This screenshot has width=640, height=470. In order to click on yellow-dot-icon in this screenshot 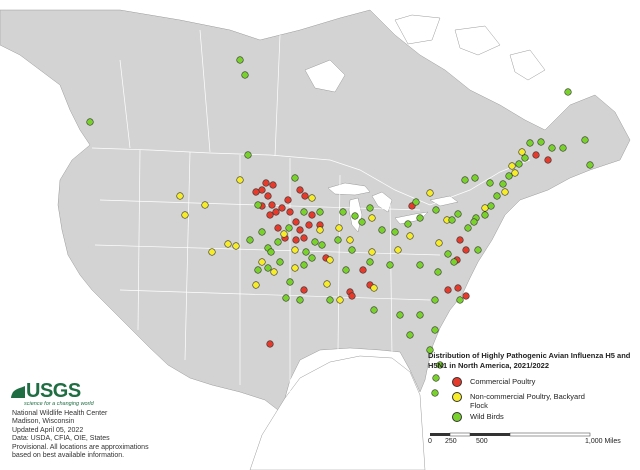, I will do `click(457, 397)`.